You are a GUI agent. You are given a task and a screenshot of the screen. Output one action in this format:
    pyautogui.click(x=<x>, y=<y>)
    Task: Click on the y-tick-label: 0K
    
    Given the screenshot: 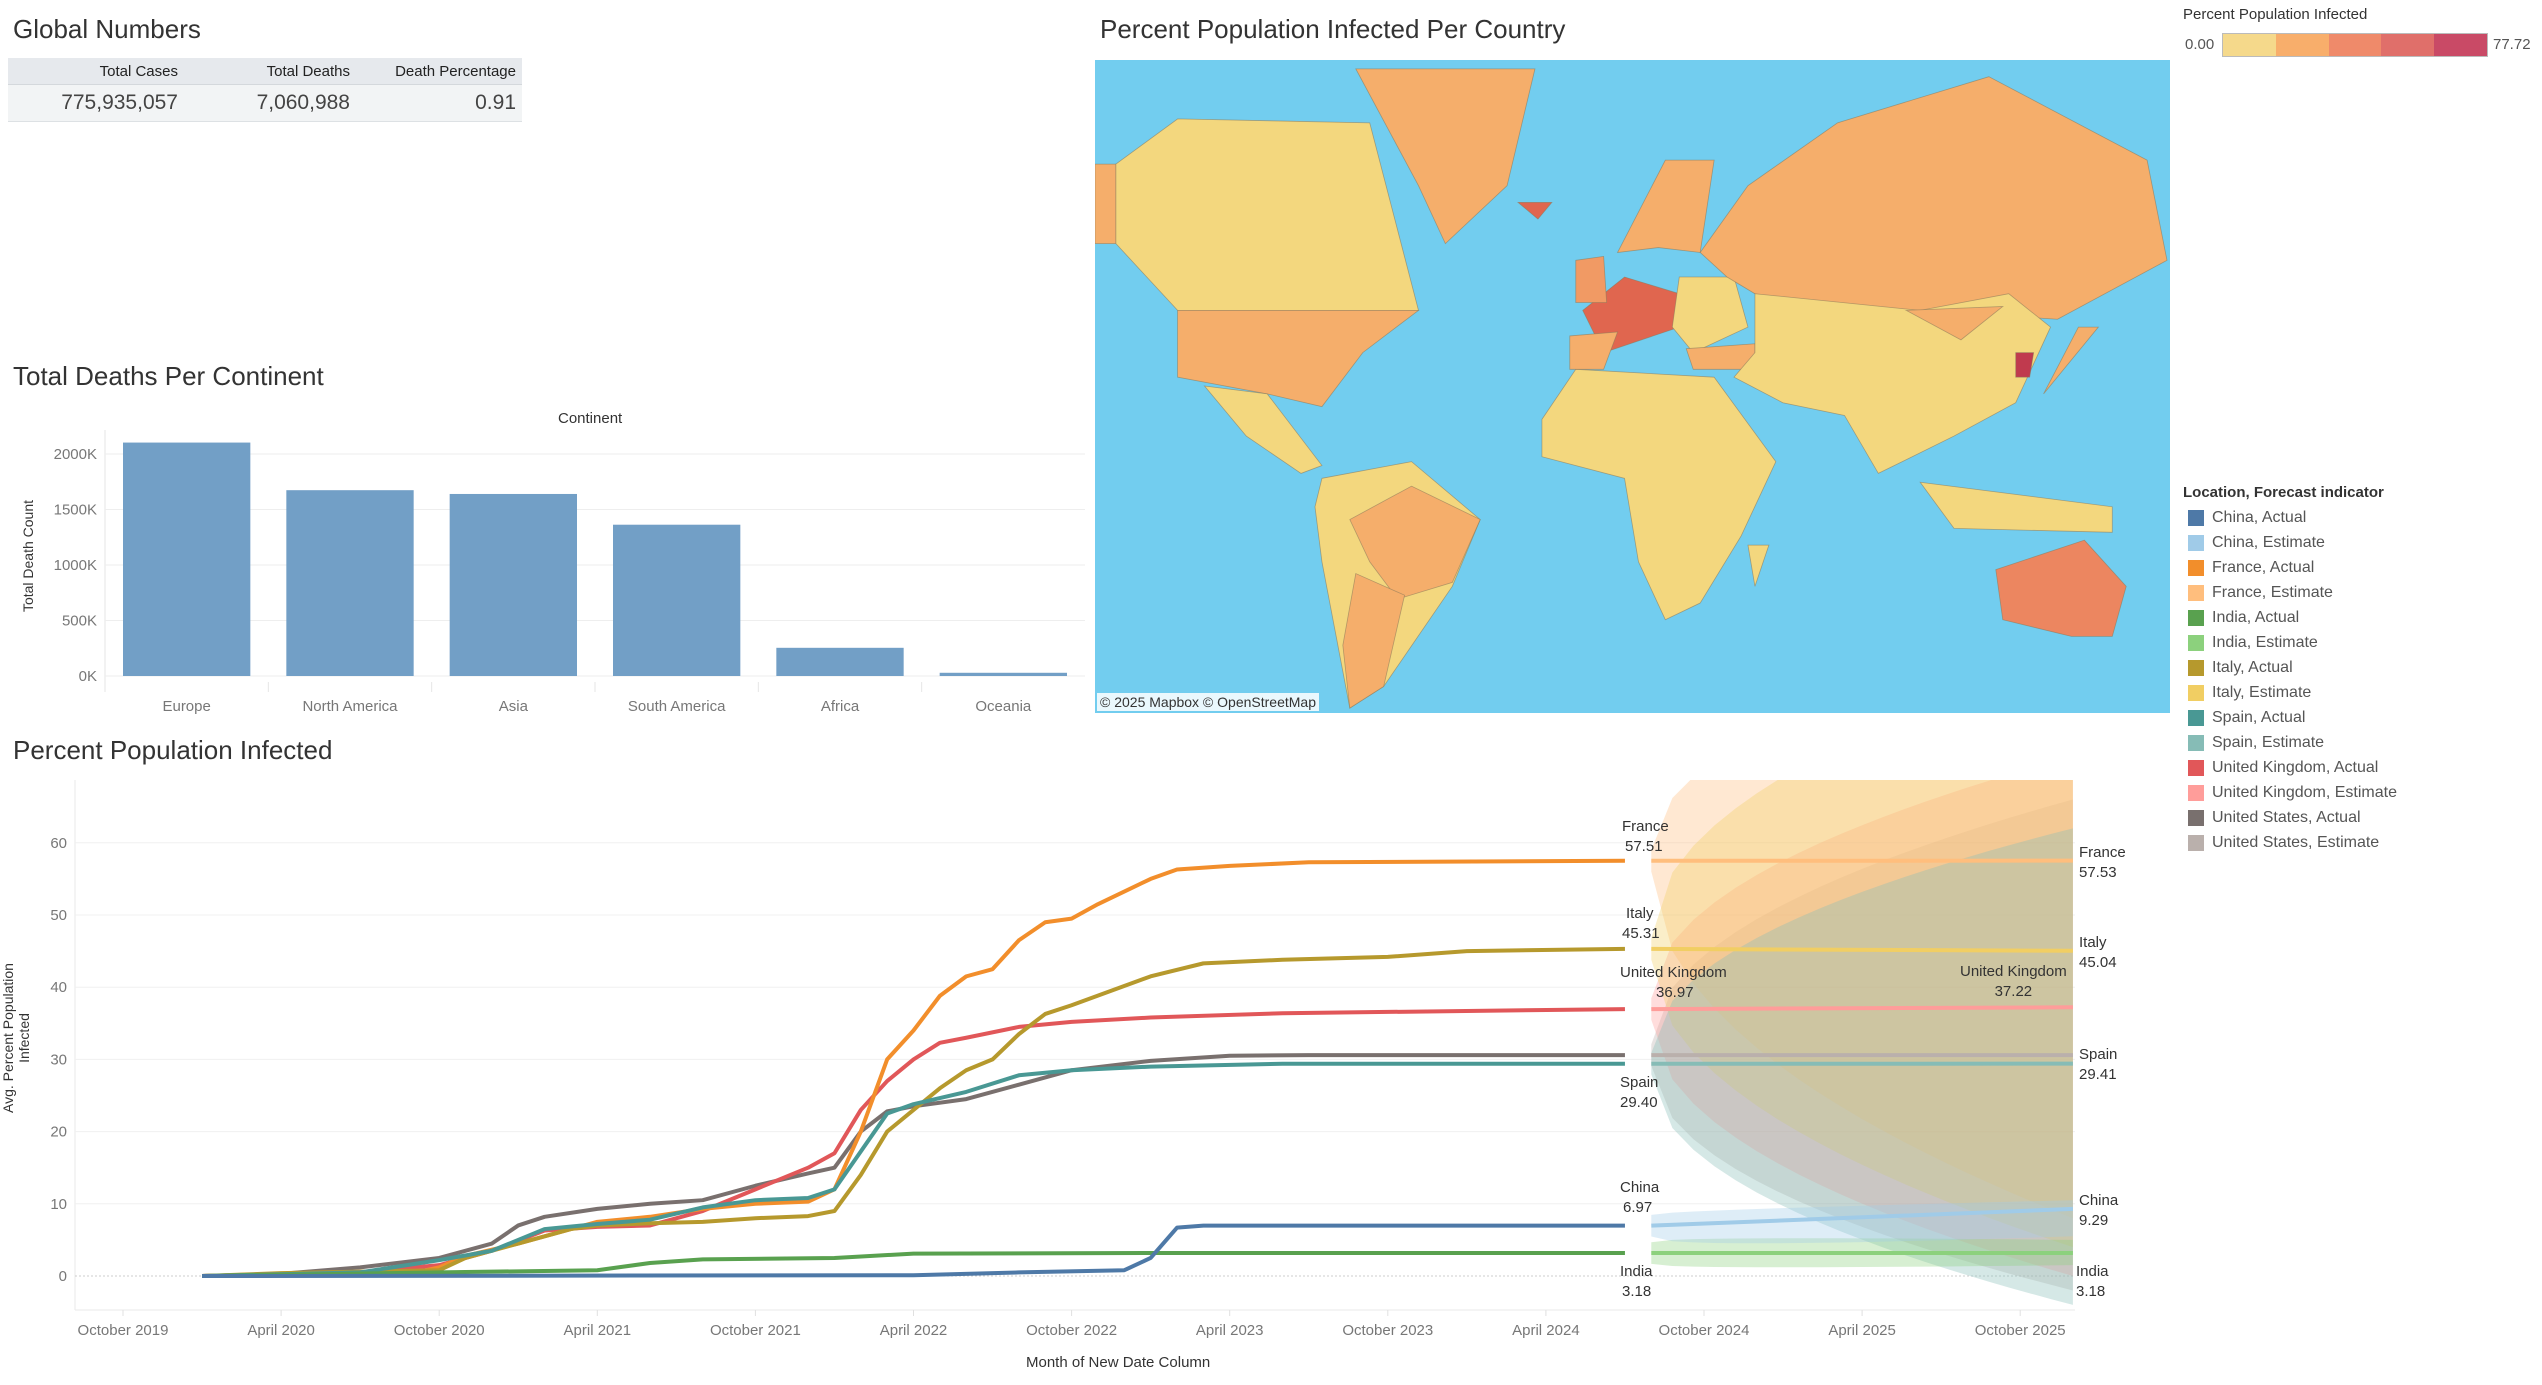 What is the action you would take?
    pyautogui.click(x=88, y=676)
    